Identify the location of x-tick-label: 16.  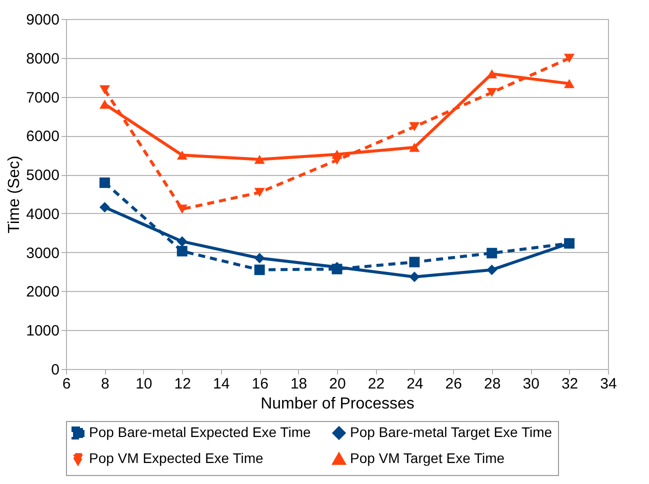
(260, 384).